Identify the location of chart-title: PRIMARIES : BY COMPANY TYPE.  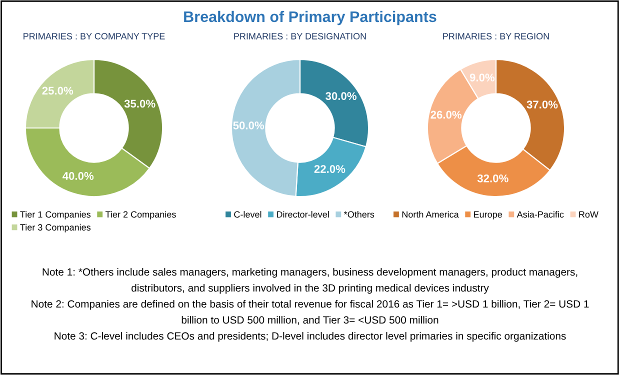
(94, 36).